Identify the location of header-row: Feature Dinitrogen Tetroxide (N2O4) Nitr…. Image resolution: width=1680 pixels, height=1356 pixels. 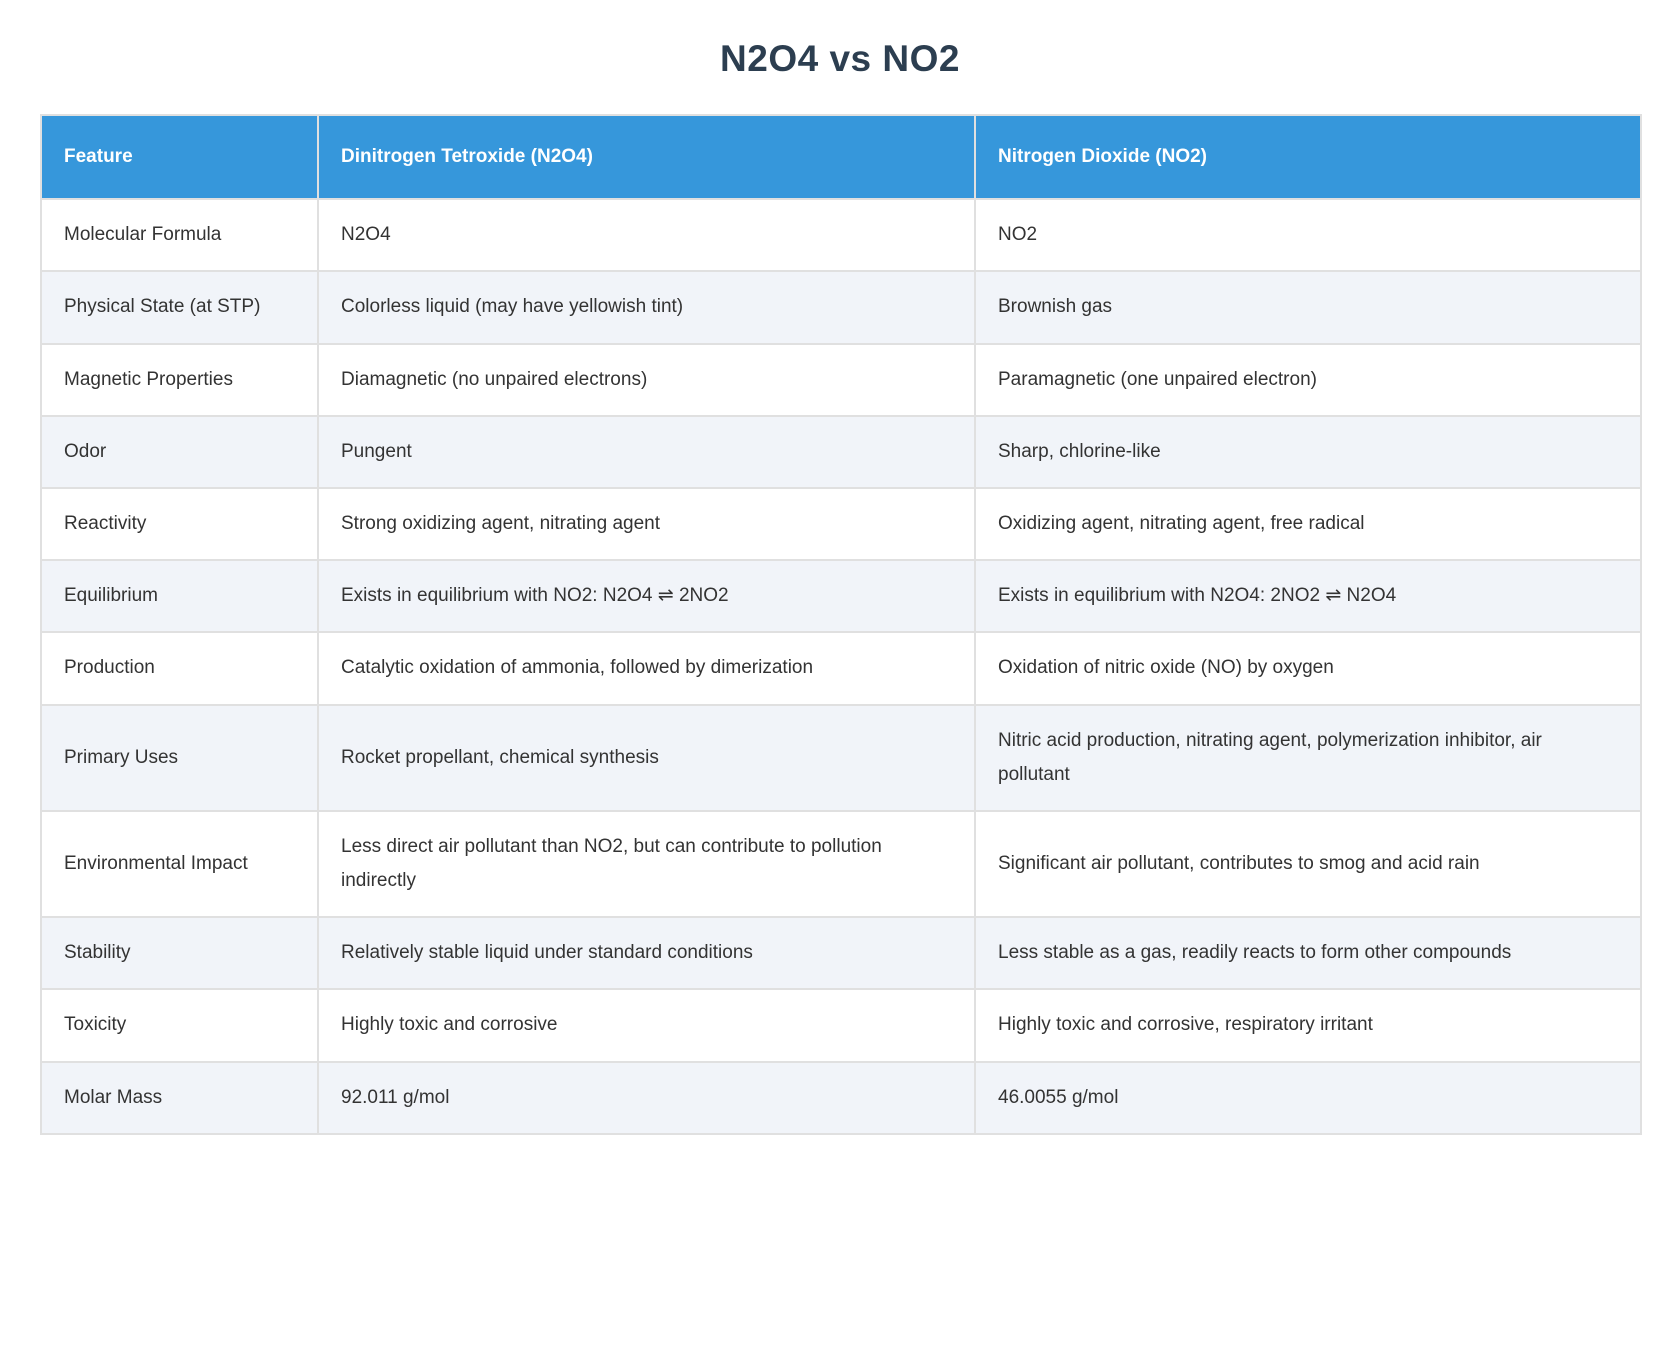
(841, 157).